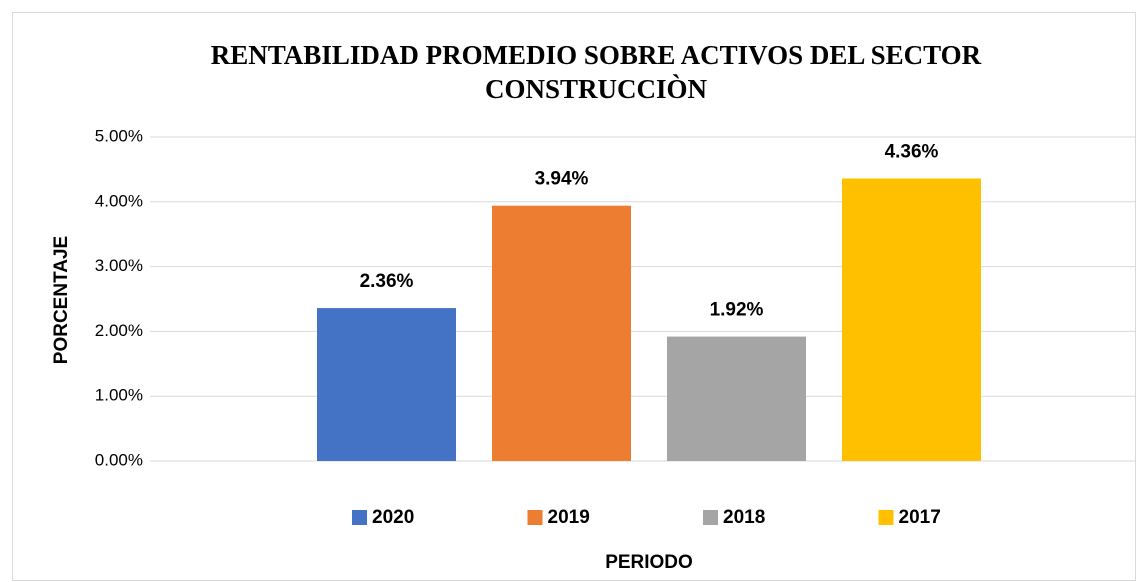 This screenshot has height=582, width=1148. Describe the element at coordinates (119, 330) in the screenshot. I see `y-tick-label: 2.00%` at that location.